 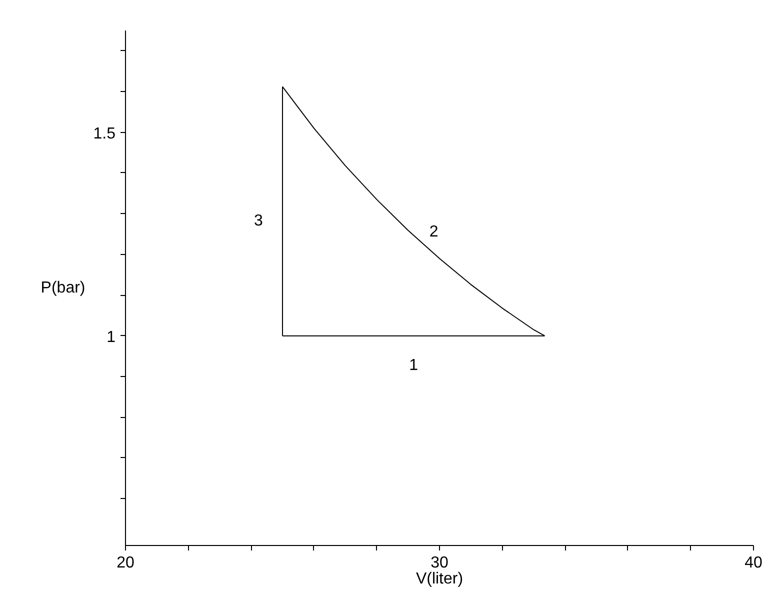 I want to click on annotation: 1, so click(x=413, y=365).